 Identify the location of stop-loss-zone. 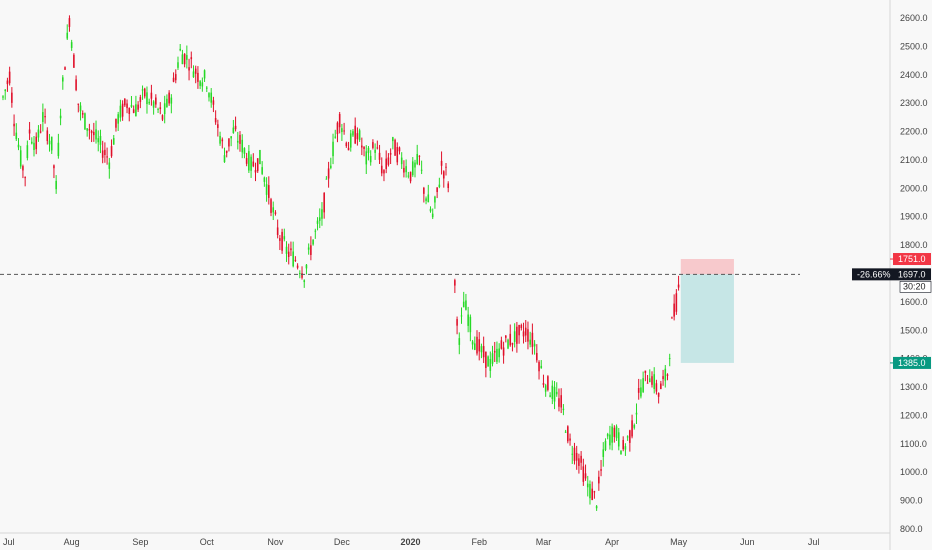
(707, 267).